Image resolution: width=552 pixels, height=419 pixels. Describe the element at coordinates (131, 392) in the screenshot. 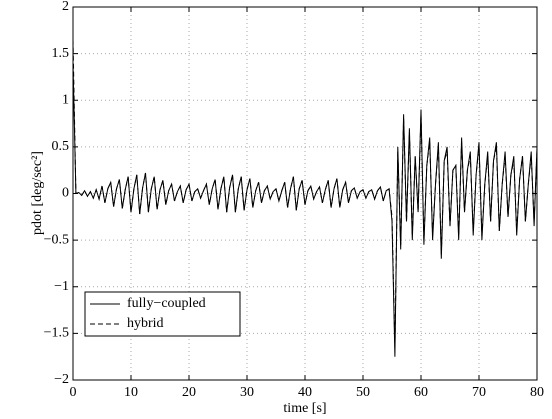

I see `x-tick-label: 10` at that location.